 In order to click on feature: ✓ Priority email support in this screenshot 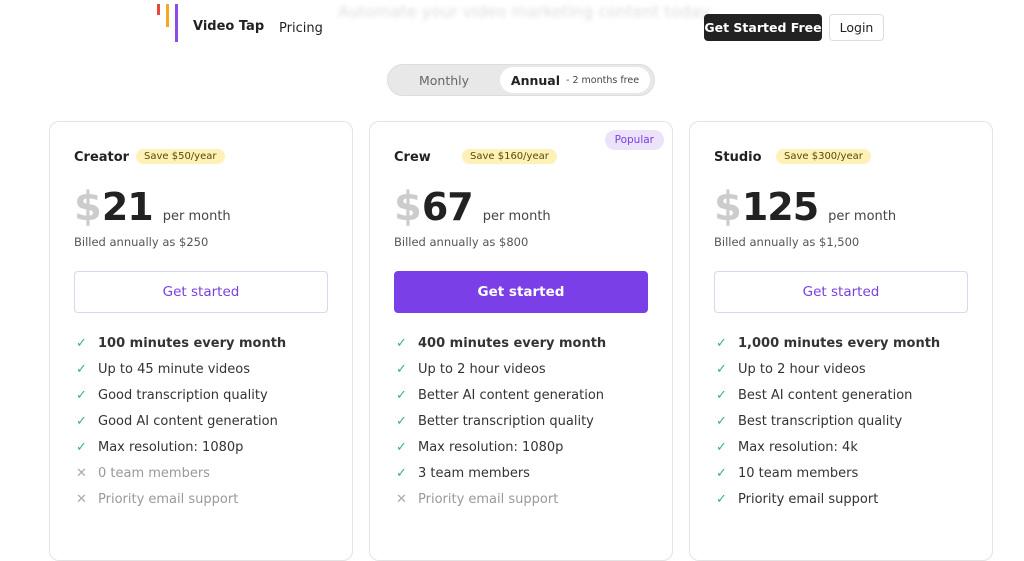, I will do `click(797, 499)`.